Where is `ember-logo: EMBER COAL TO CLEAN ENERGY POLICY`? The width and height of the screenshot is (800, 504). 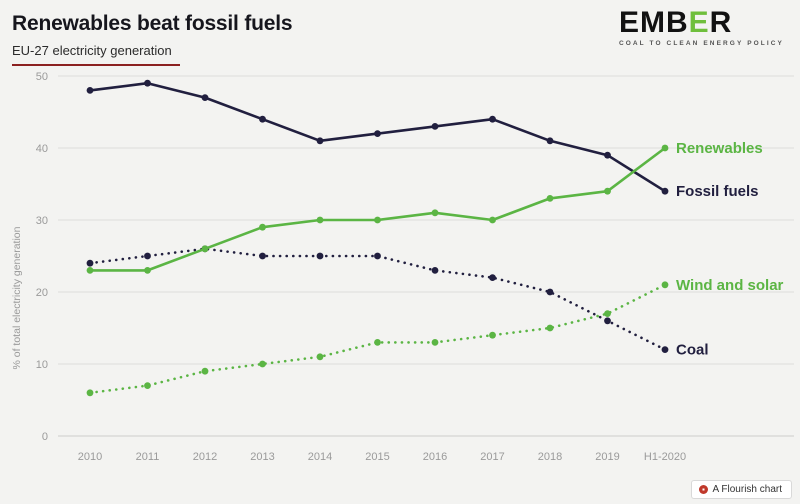
ember-logo: EMBER COAL TO CLEAN ENERGY POLICY is located at coordinates (701, 28).